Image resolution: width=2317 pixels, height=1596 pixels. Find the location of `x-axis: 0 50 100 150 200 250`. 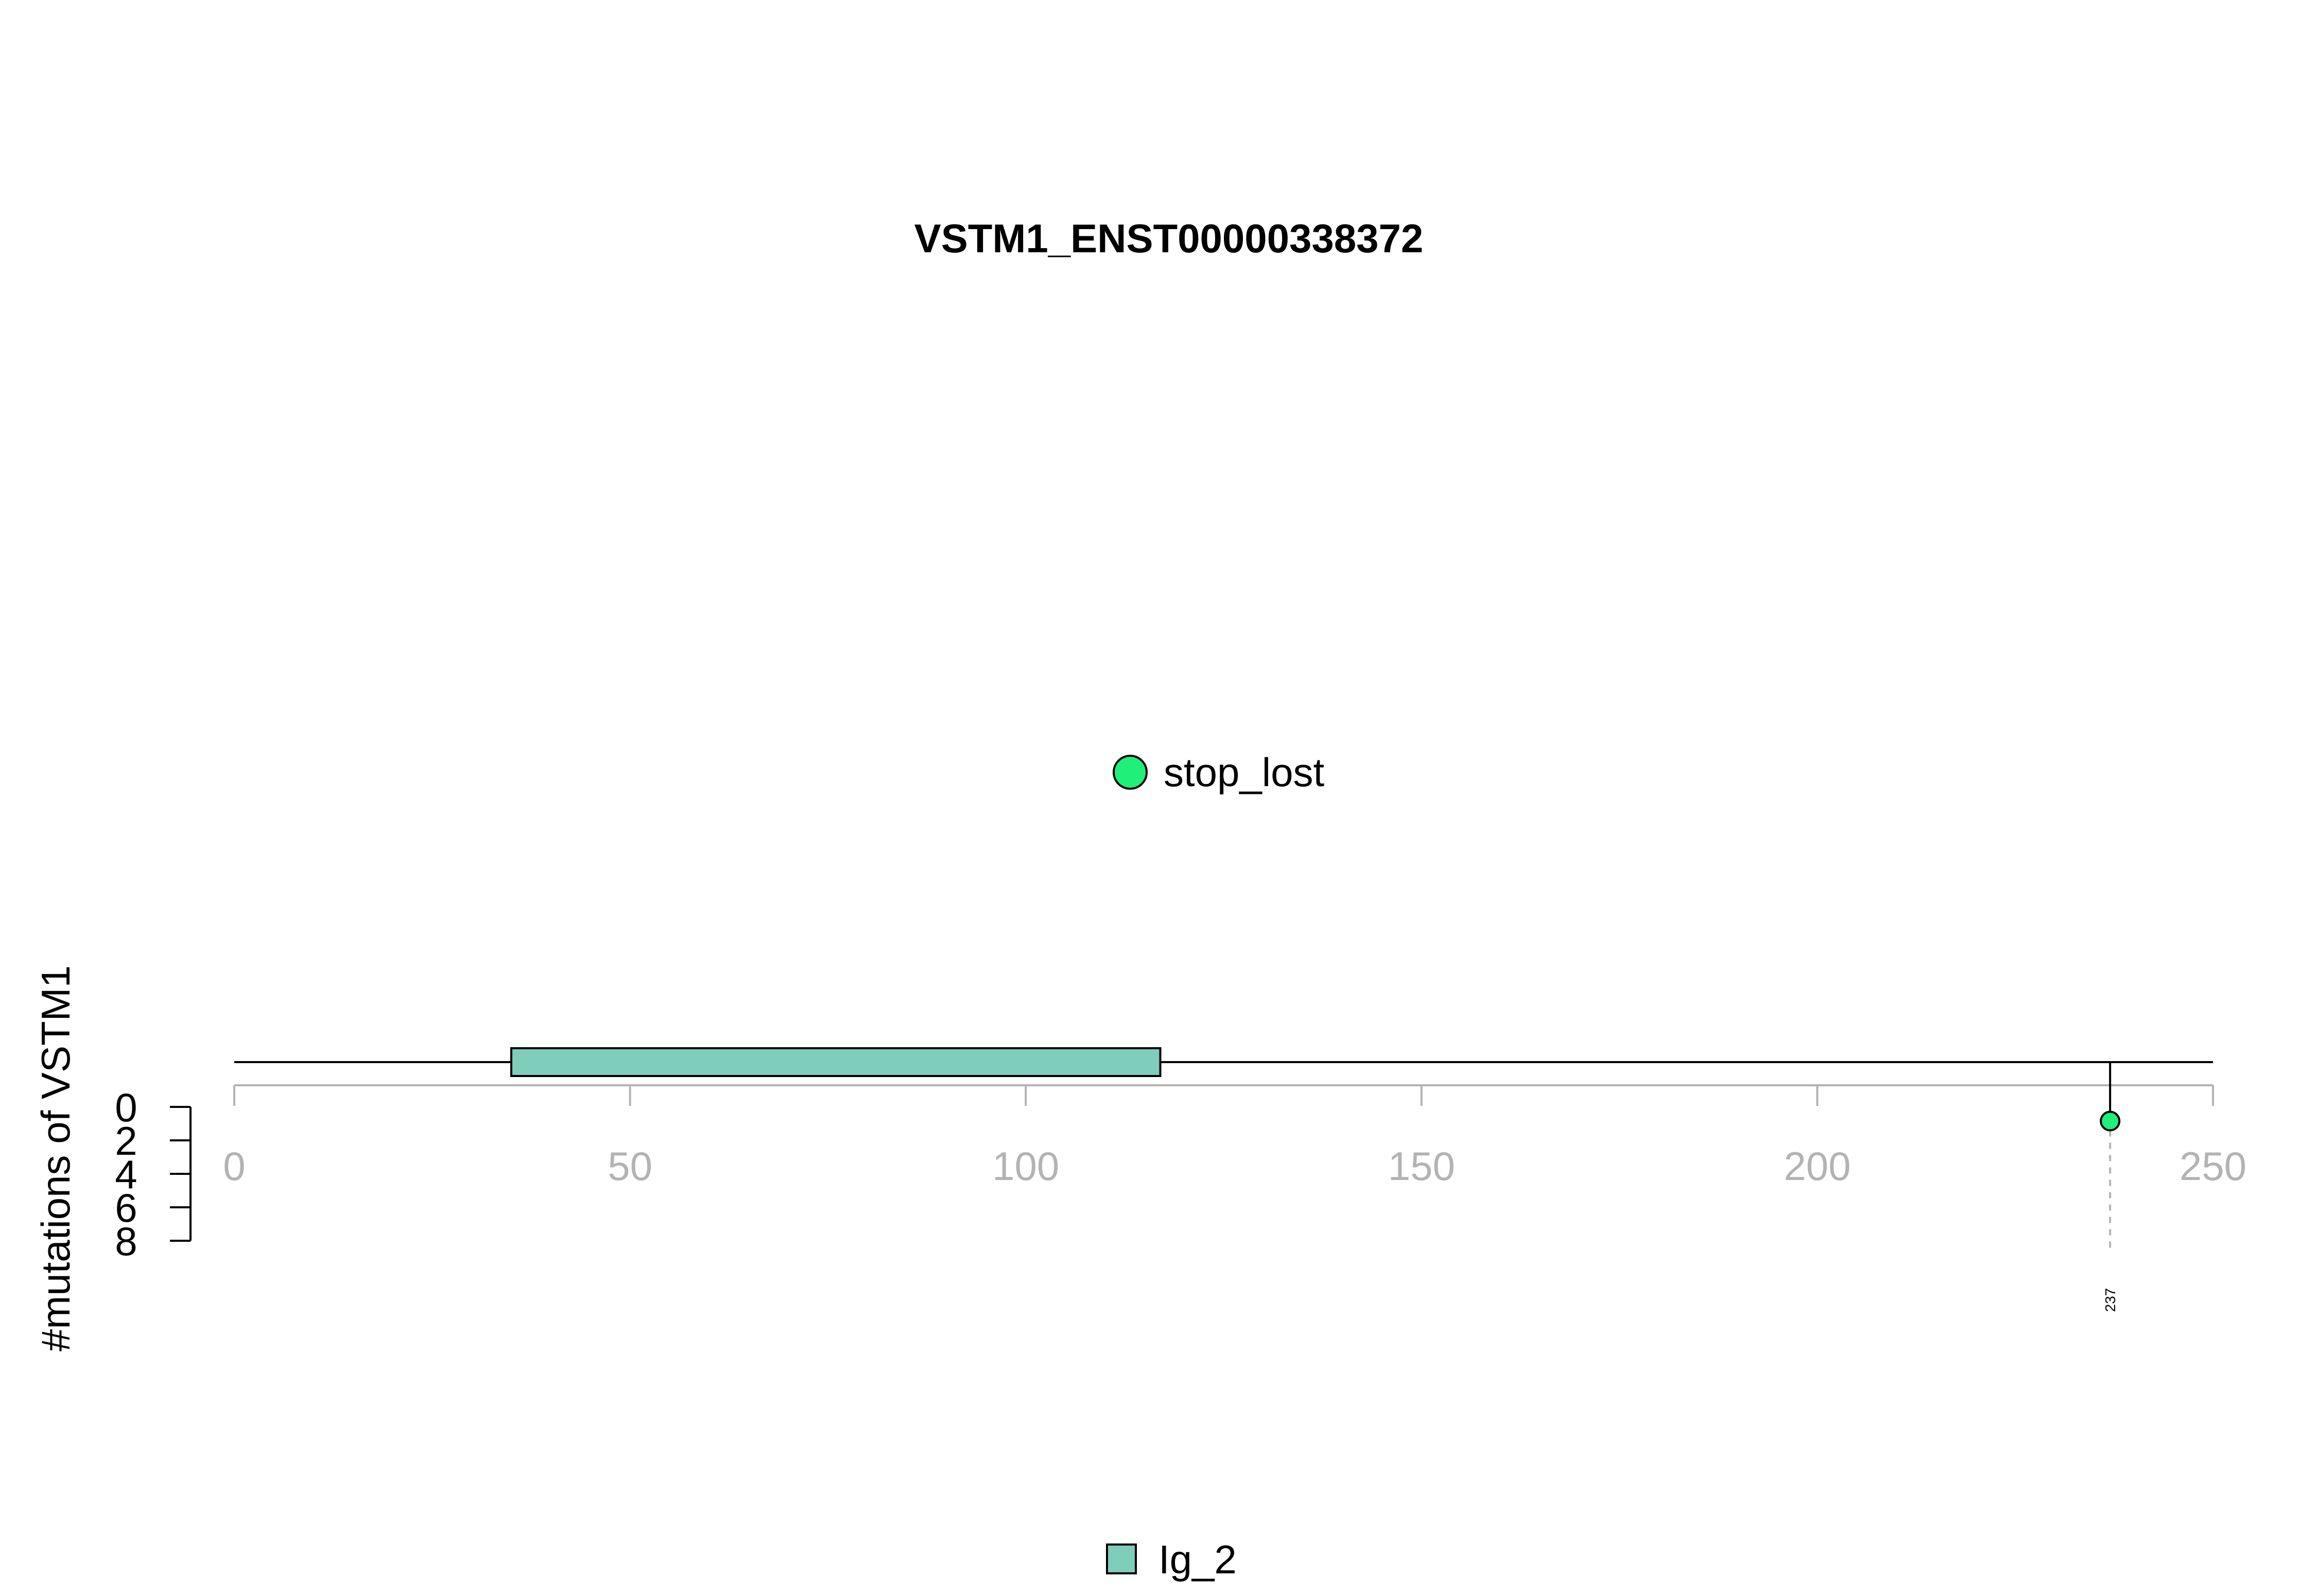

x-axis: 0 50 100 150 200 250 is located at coordinates (1234, 1136).